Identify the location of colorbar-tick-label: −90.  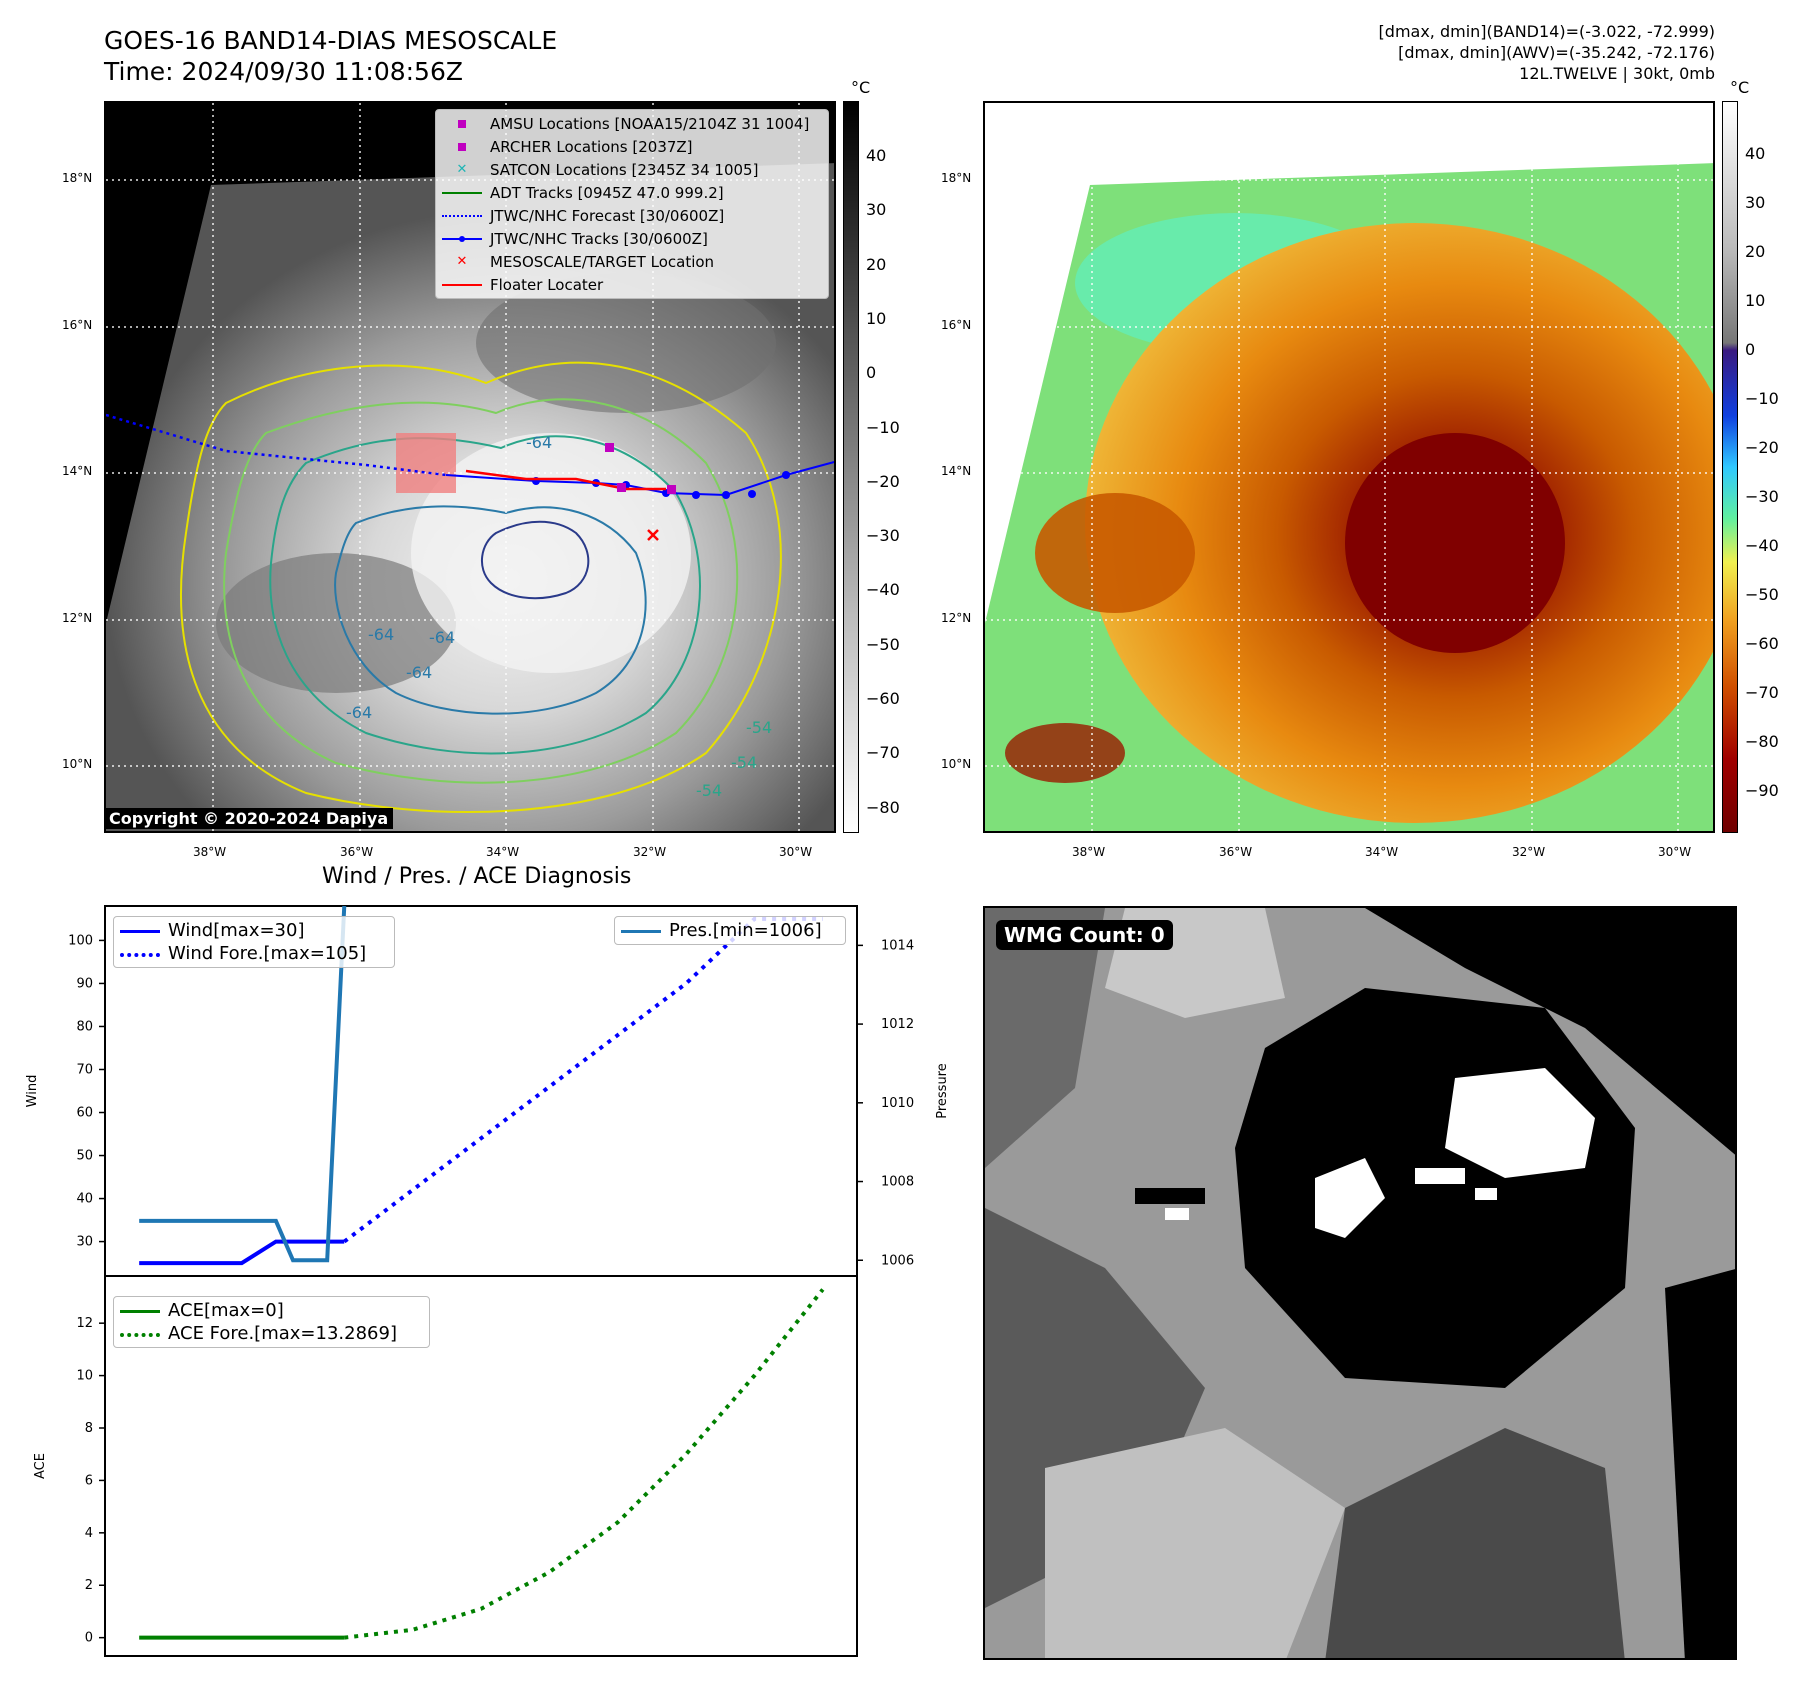
(1762, 790).